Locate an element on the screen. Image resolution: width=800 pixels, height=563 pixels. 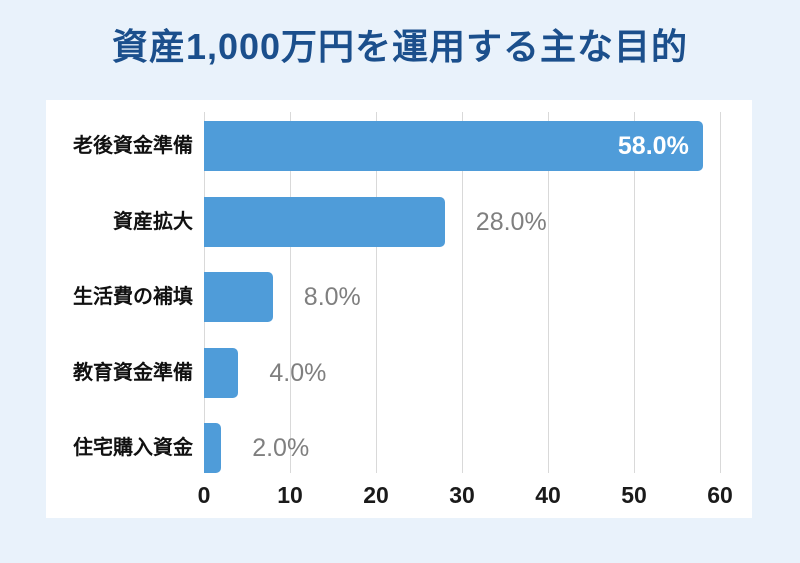
value-label: 28.0% is located at coordinates (511, 221).